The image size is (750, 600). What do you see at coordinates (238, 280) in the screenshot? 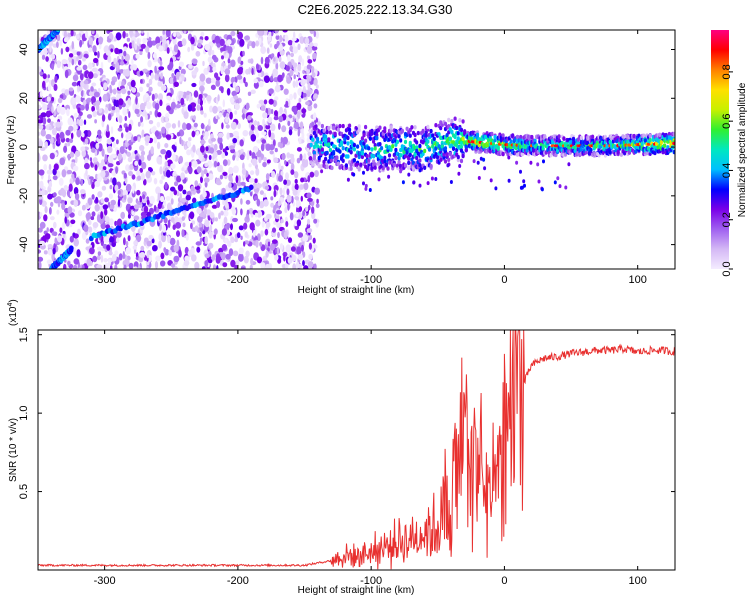
I see `x-tick-label: -200` at bounding box center [238, 280].